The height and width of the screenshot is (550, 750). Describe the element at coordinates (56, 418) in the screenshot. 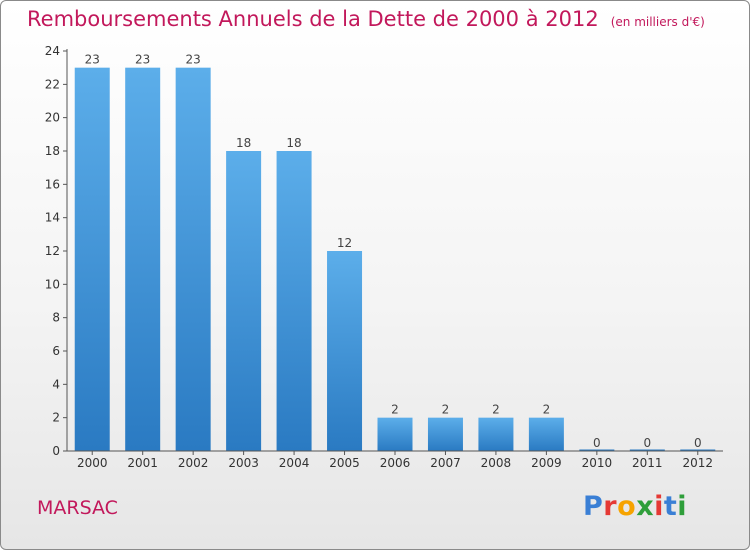

I see `y-tick-label: 2` at that location.